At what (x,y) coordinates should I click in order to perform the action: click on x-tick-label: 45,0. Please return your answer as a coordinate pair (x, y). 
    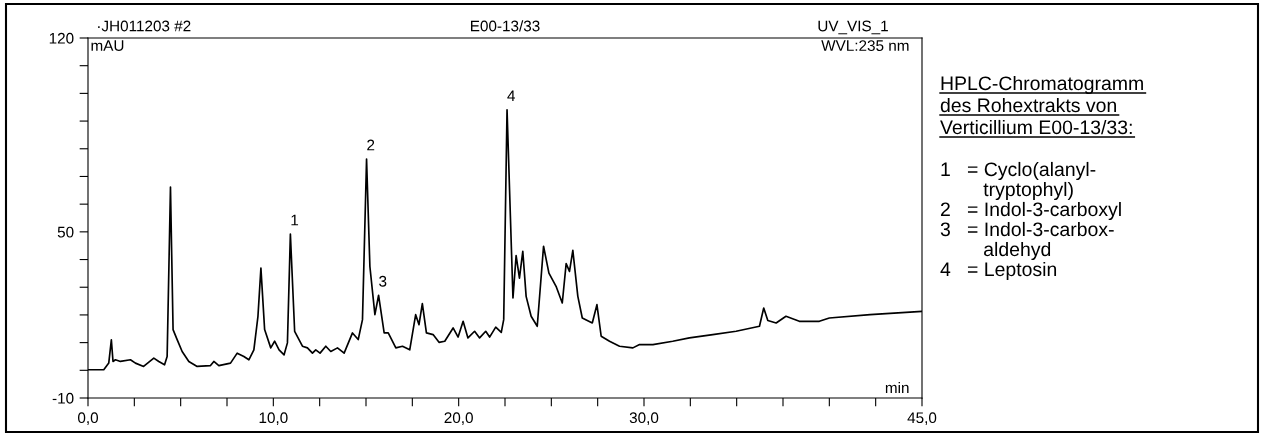
    Looking at the image, I should click on (922, 418).